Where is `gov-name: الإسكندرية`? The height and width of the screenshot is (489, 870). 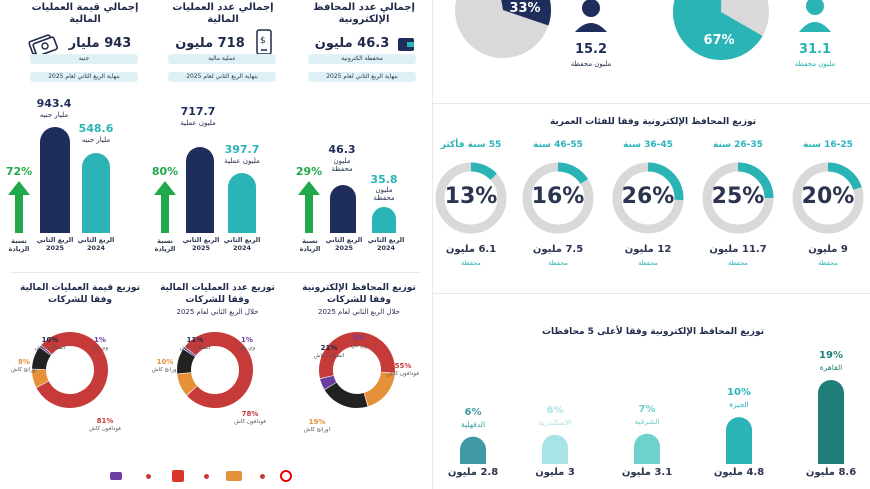 gov-name: الإسكندرية is located at coordinates (555, 422).